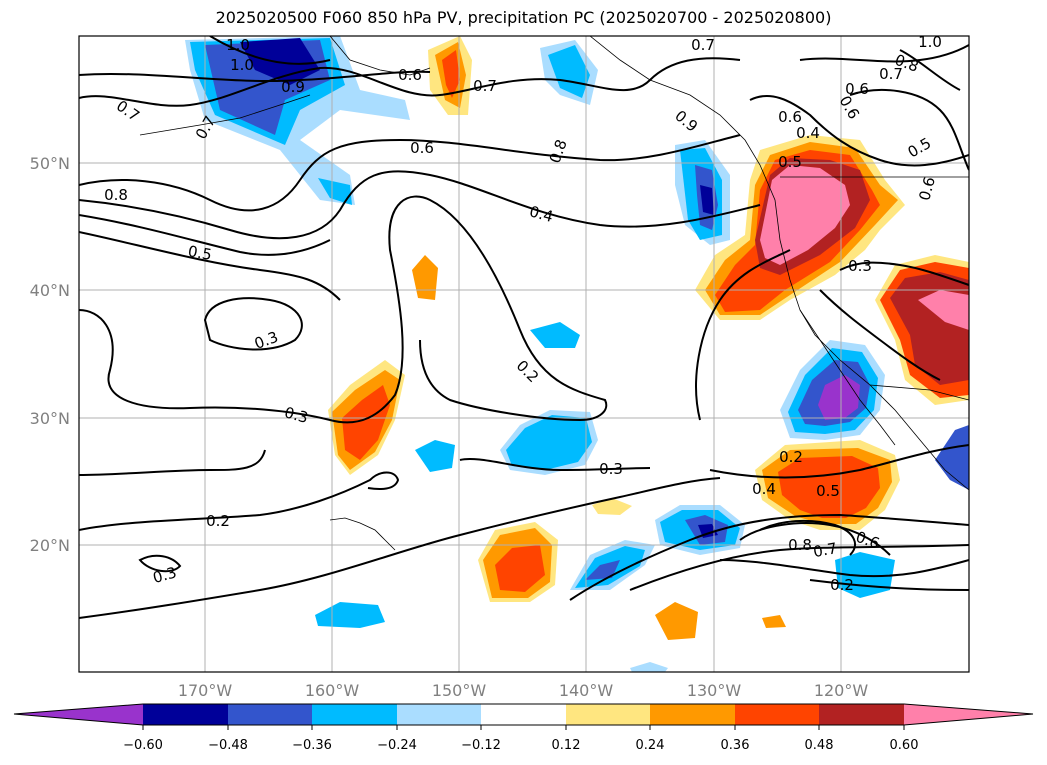  I want to click on lon-tick-labels: 170°W 160°W 150°W 140°W 130°W 120°W, so click(523, 690).